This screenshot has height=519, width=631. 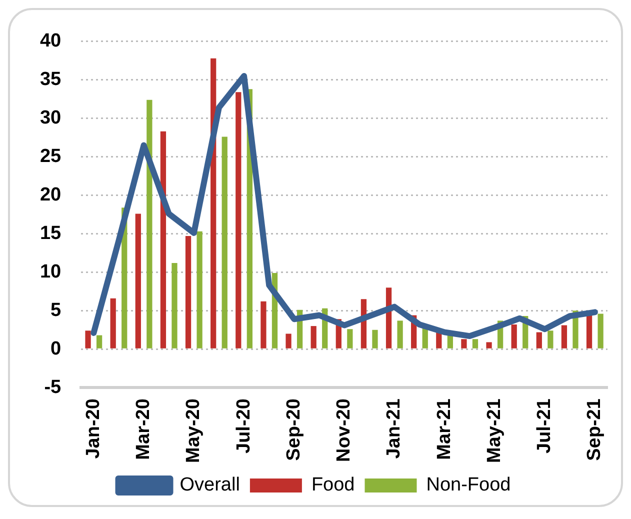 I want to click on y-tick-label: 35, so click(x=51, y=79).